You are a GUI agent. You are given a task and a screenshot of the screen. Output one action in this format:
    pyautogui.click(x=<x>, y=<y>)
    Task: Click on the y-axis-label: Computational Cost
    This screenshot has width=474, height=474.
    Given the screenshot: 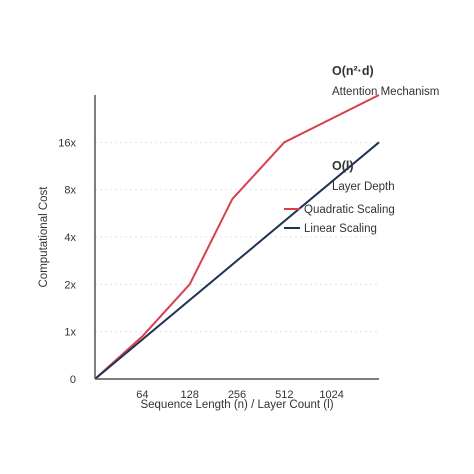 What is the action you would take?
    pyautogui.click(x=44, y=237)
    